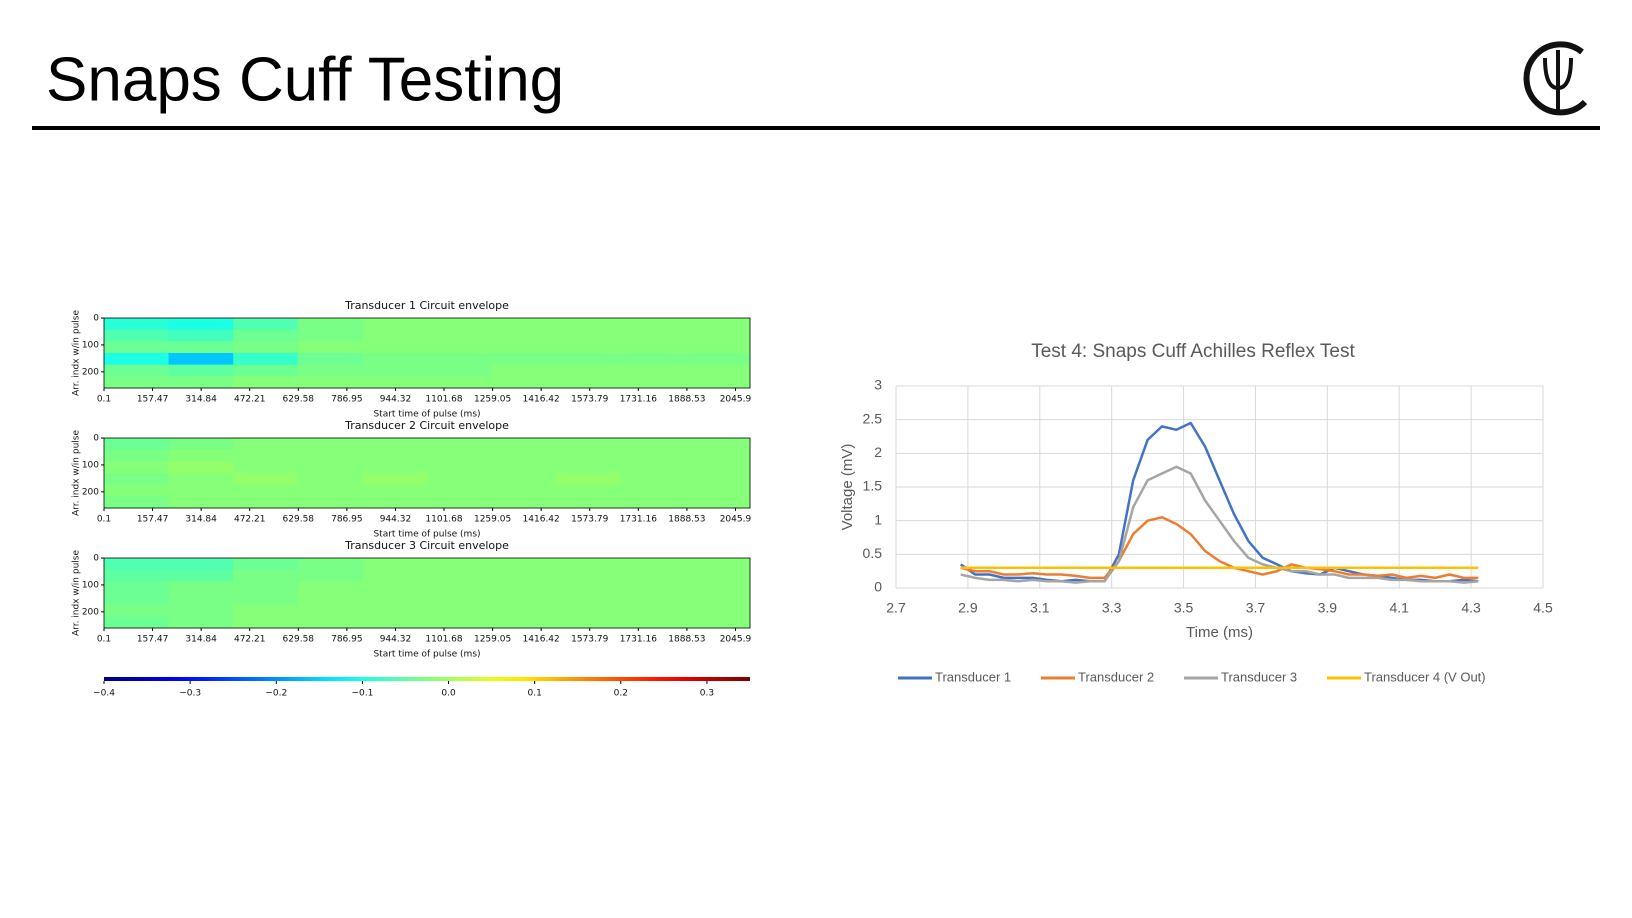  What do you see at coordinates (90, 465) in the screenshot?
I see `y-tick-label: 100` at bounding box center [90, 465].